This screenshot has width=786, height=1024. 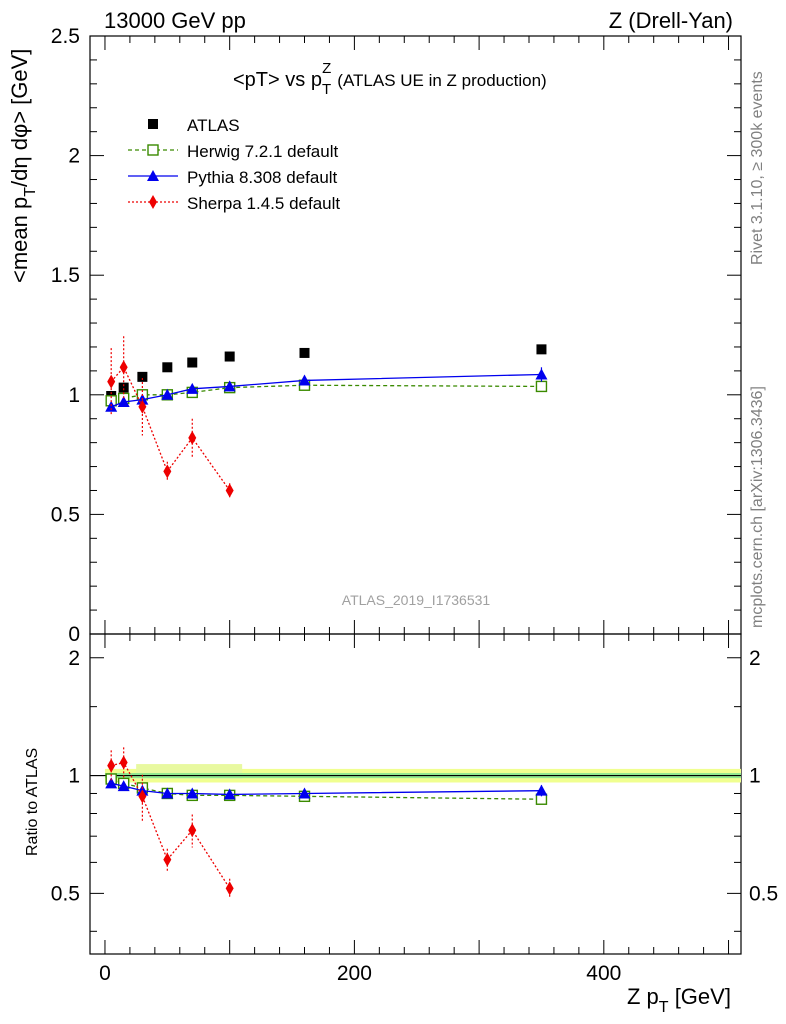 I want to click on sherpa-ratio-line, so click(x=171, y=825).